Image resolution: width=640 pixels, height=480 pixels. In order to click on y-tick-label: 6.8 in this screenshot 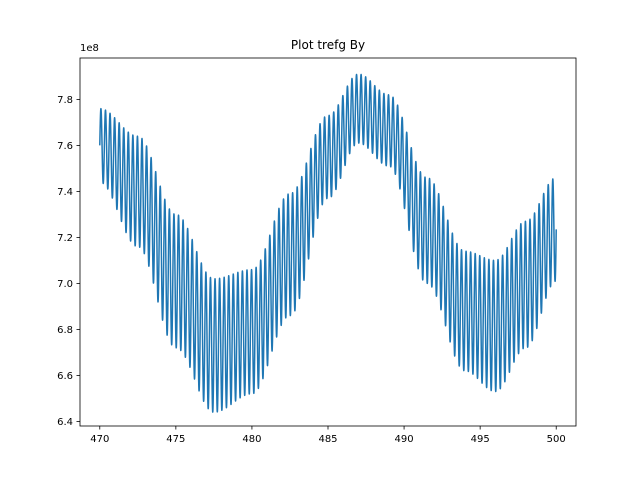, I will do `click(65, 330)`.